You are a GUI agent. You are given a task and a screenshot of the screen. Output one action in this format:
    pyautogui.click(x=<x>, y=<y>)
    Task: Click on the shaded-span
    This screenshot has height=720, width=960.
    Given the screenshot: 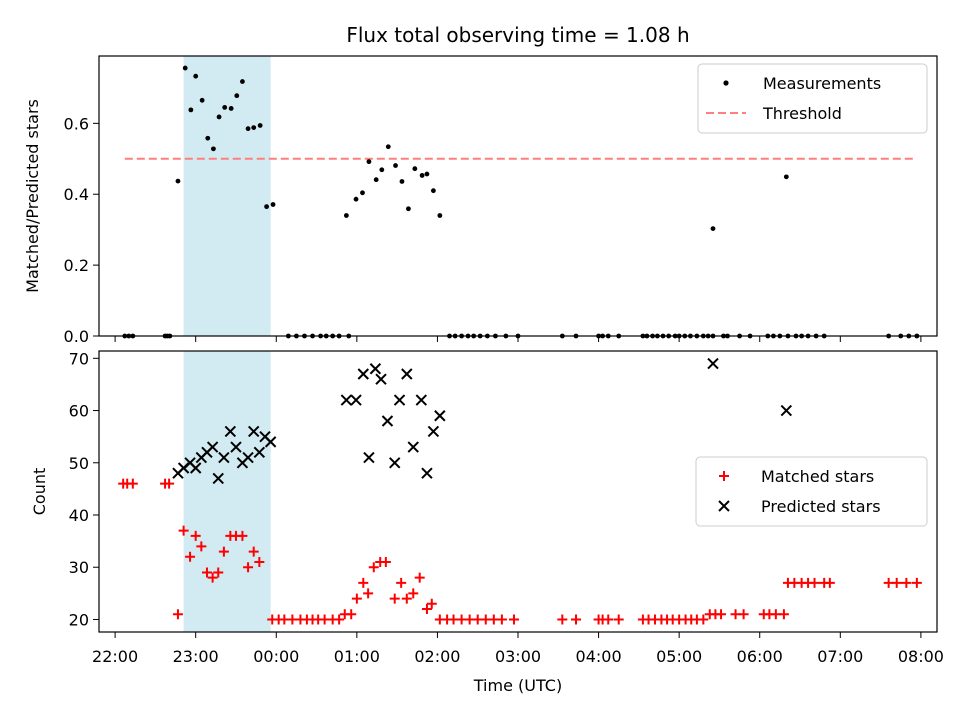 What is the action you would take?
    pyautogui.click(x=227, y=491)
    